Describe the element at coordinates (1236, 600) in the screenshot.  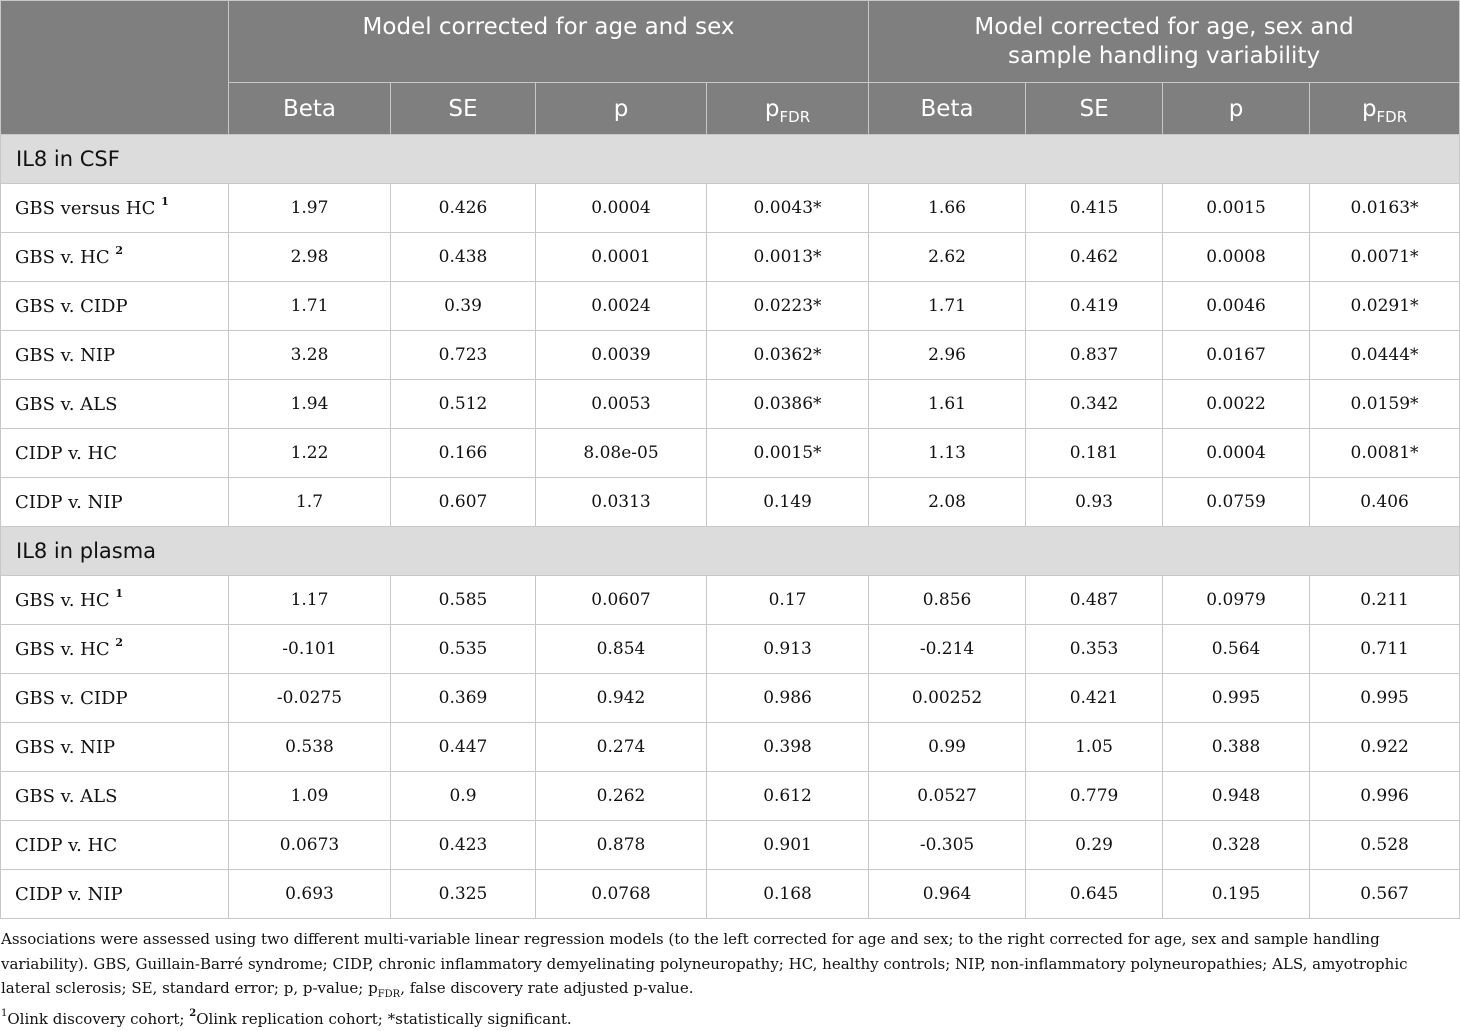
I see `table-cell: 0.0979` at that location.